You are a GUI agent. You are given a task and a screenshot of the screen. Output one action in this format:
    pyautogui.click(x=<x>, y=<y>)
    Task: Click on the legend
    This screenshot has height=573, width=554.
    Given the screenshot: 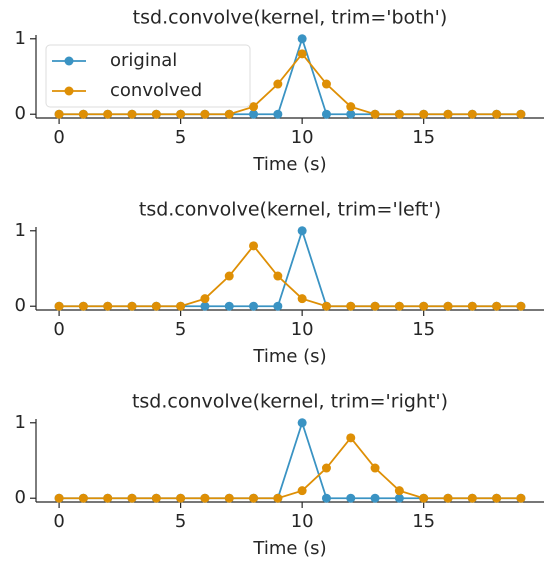 What is the action you would take?
    pyautogui.click(x=148, y=76)
    